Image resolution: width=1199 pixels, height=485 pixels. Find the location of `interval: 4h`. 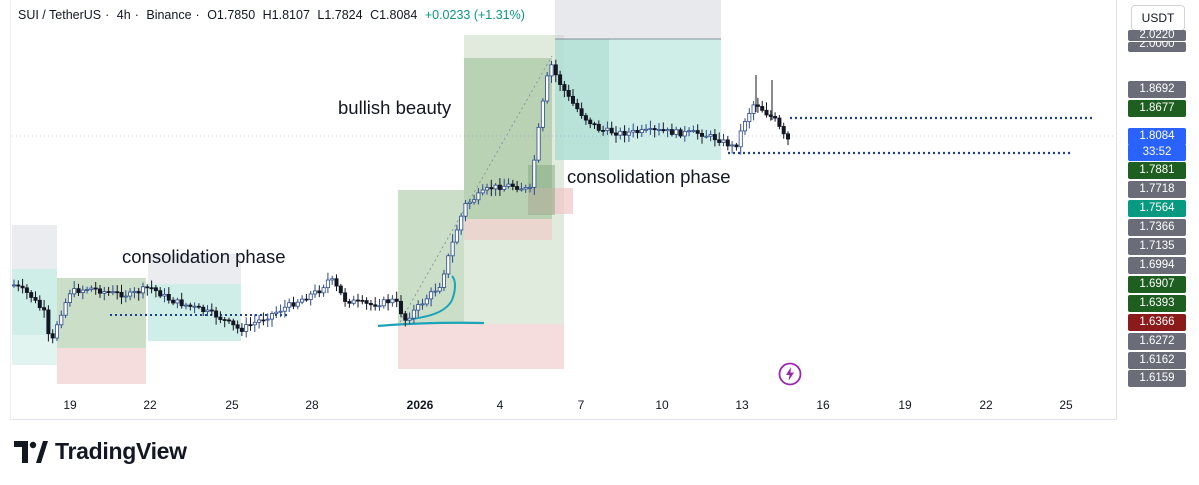

interval: 4h is located at coordinates (123, 15).